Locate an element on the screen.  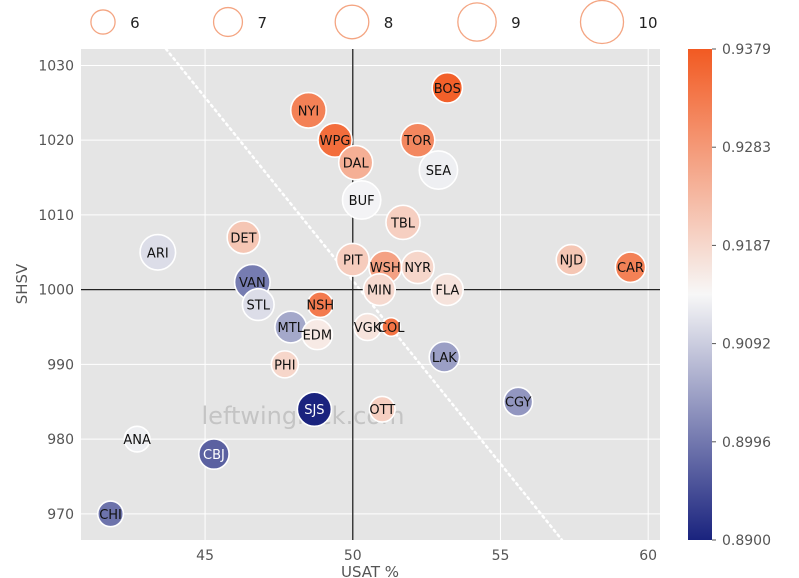
size-legend-item: 7 is located at coordinates (239, 22).